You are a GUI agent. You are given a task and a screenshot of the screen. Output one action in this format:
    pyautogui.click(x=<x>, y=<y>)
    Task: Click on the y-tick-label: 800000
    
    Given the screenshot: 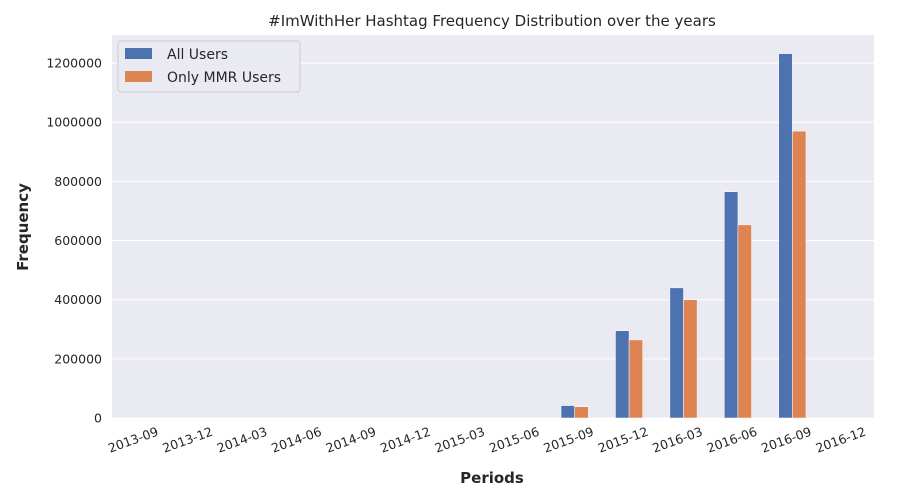 What is the action you would take?
    pyautogui.click(x=78, y=181)
    